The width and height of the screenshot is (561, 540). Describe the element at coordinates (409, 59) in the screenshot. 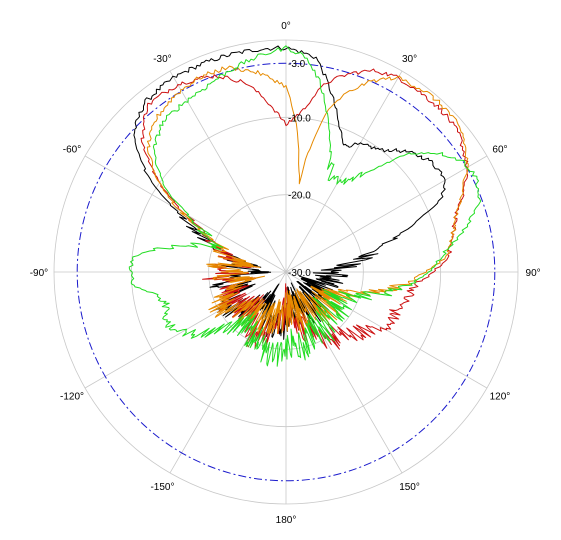

I see `angle-tick-label: 30°` at that location.